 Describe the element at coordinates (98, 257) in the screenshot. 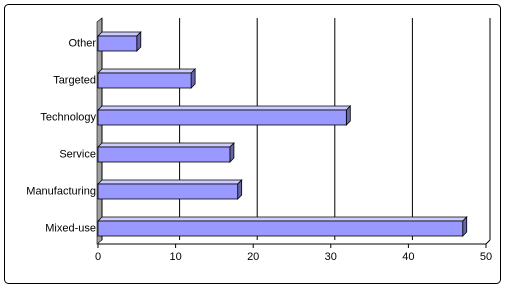

I see `x-tick-label: 0` at that location.